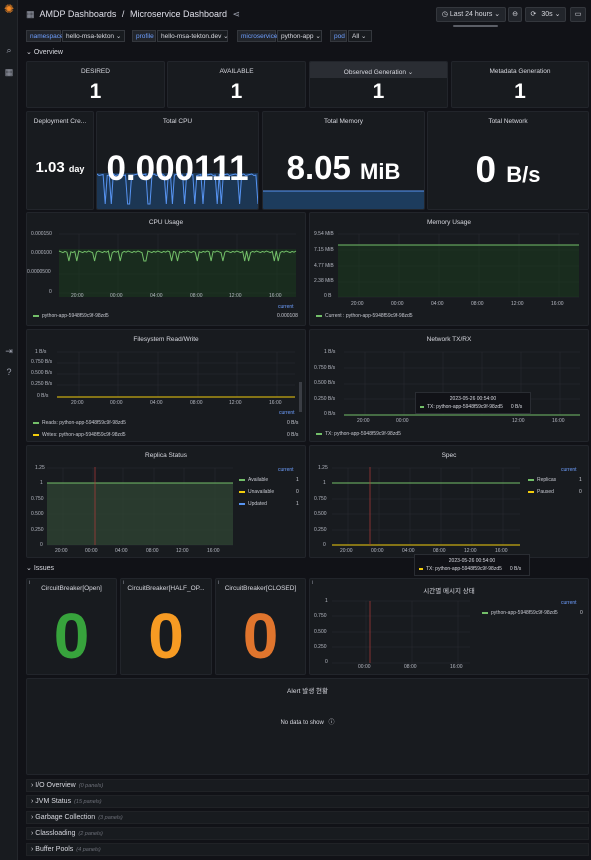 The height and width of the screenshot is (860, 591). I want to click on dashboards-icon: ▦, so click(9, 72).